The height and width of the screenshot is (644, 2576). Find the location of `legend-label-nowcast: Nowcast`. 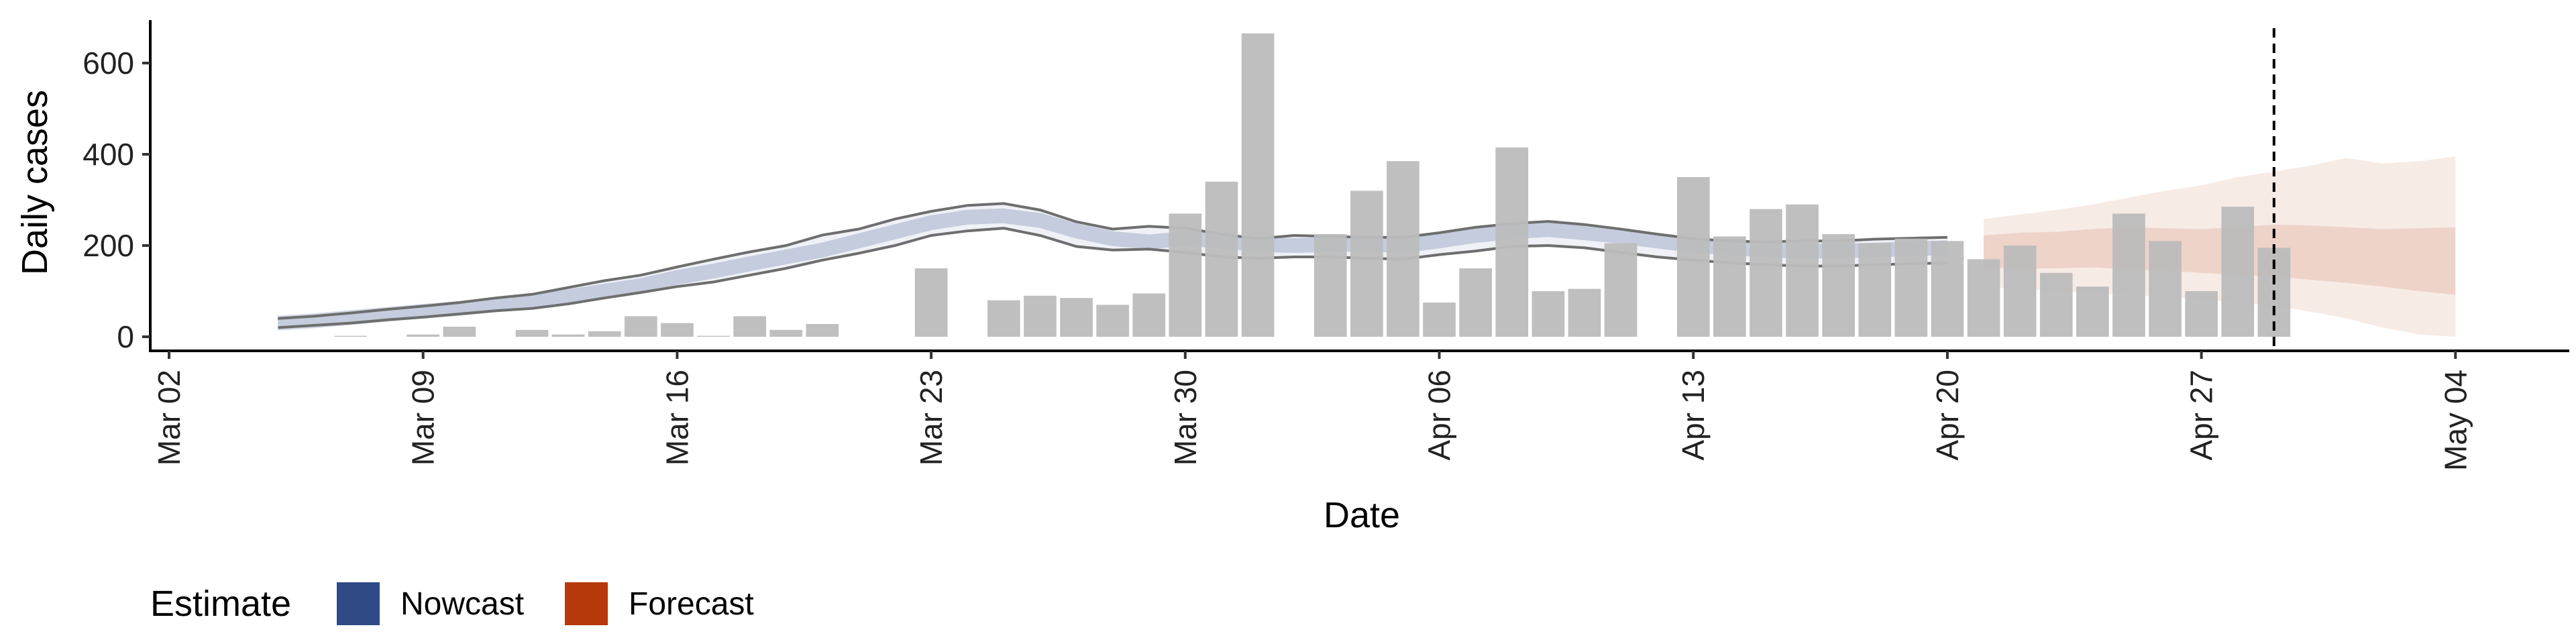

legend-label-nowcast: Nowcast is located at coordinates (462, 604).